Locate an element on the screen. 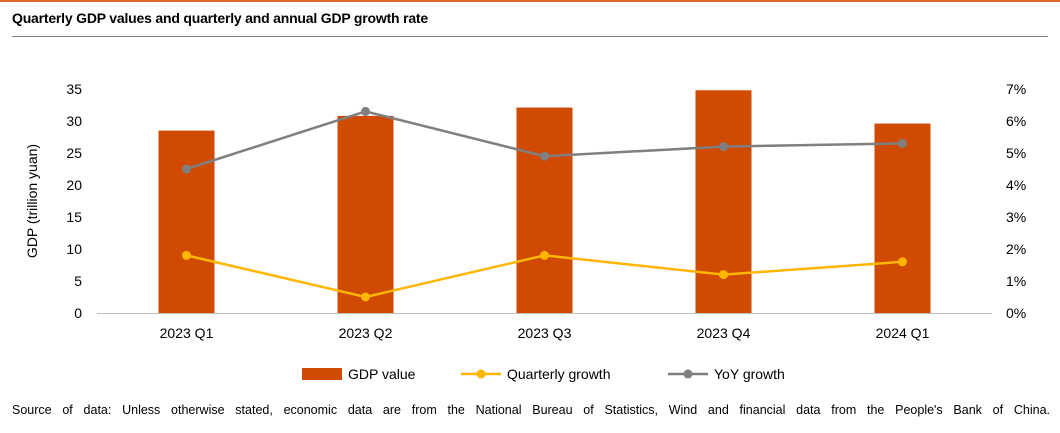 The height and width of the screenshot is (433, 1060). legend-label-gdp: GDP value is located at coordinates (382, 374).